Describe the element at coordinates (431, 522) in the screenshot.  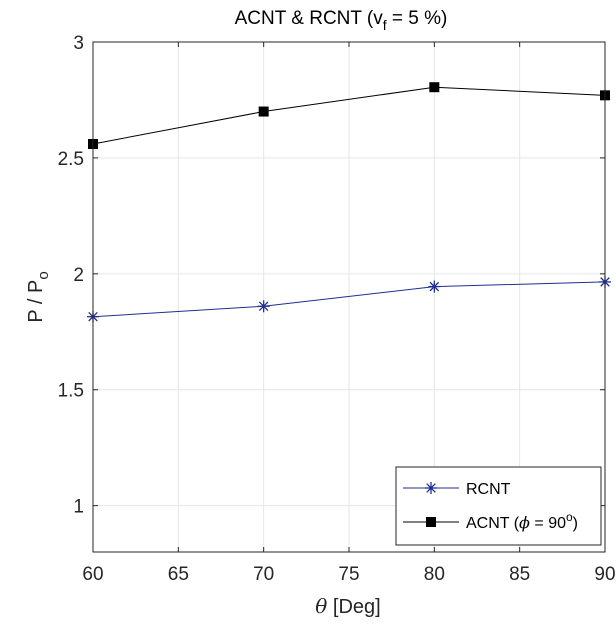
I see `legend-marker-acnt` at that location.